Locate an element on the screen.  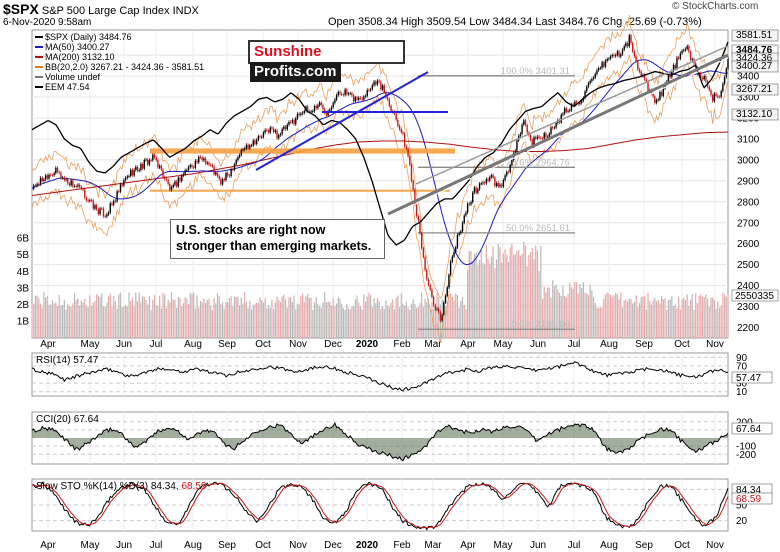
fib-level-label: 23.6% 2964.76 is located at coordinates (538, 162).